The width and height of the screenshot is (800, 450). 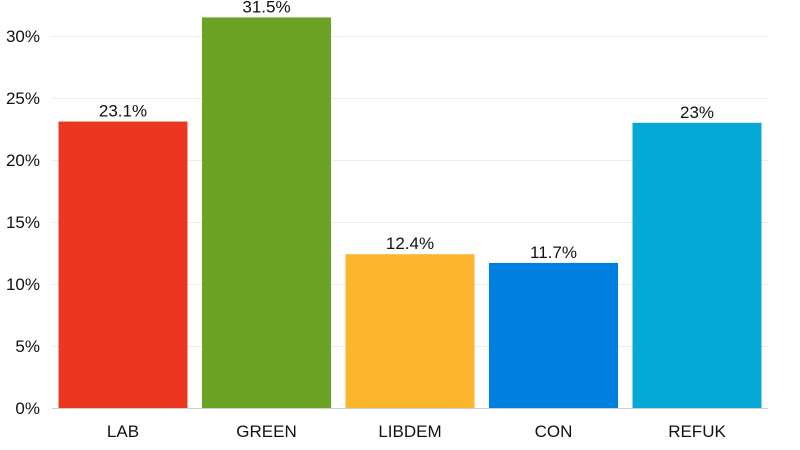 What do you see at coordinates (410, 243) in the screenshot?
I see `data-label-libdem: 12.4%` at bounding box center [410, 243].